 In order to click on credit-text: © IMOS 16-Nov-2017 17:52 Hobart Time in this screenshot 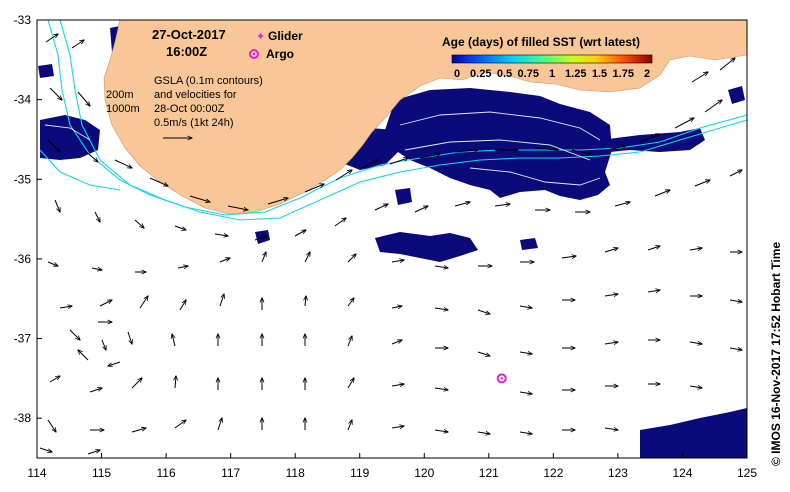, I will do `click(776, 354)`.